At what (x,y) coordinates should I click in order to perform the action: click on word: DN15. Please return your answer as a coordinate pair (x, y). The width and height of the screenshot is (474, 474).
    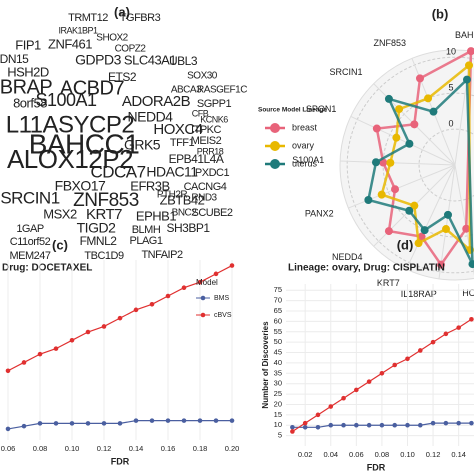
    Looking at the image, I should click on (14, 59).